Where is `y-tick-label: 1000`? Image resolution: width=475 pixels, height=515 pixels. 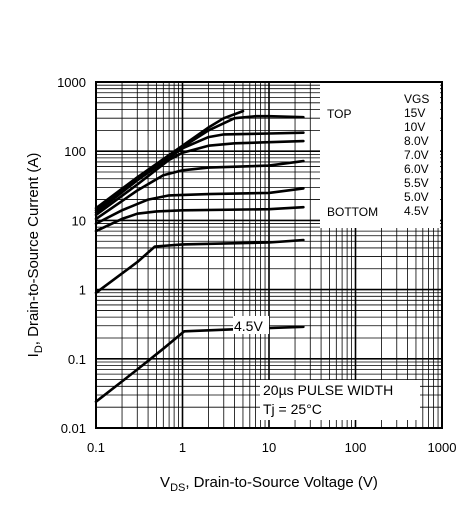
y-tick-label: 1000 is located at coordinates (71, 82).